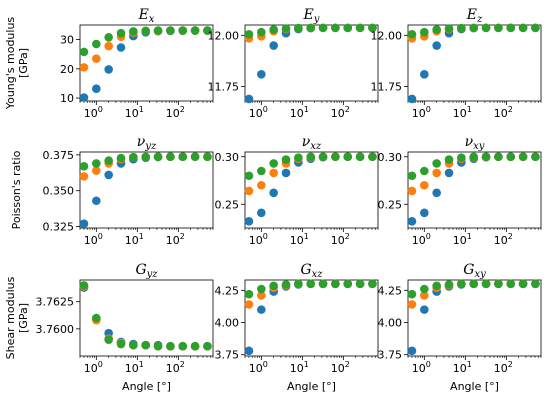  Describe the element at coordinates (227, 355) in the screenshot. I see `y-tick-label: 3.75` at that location.